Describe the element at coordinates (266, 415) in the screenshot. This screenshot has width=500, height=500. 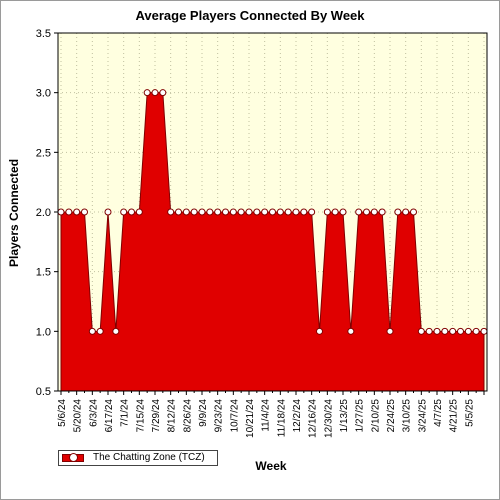
I see `x-tick-label: 11/4/24` at that location.